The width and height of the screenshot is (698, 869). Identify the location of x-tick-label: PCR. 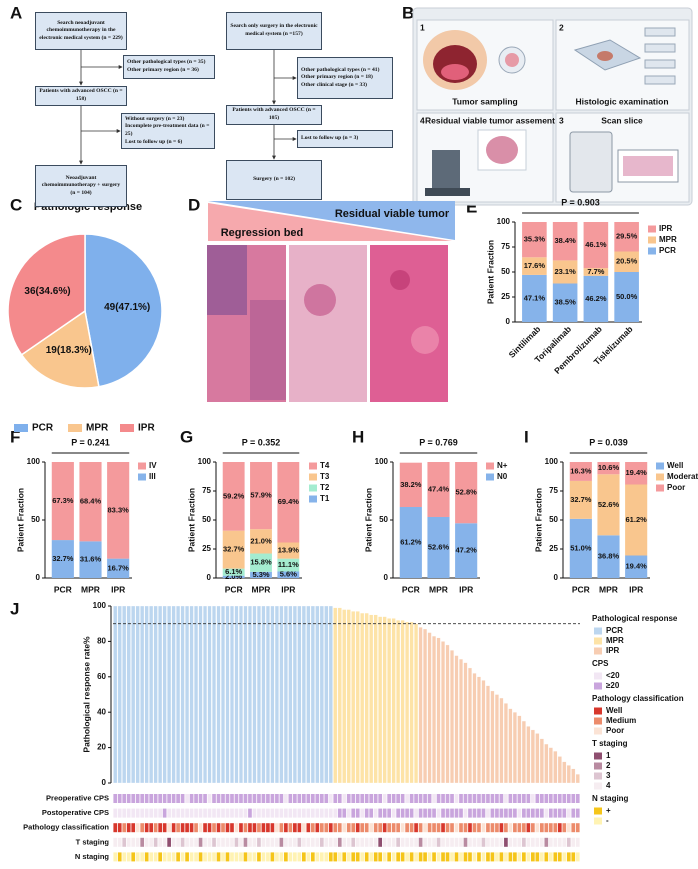
(63, 589).